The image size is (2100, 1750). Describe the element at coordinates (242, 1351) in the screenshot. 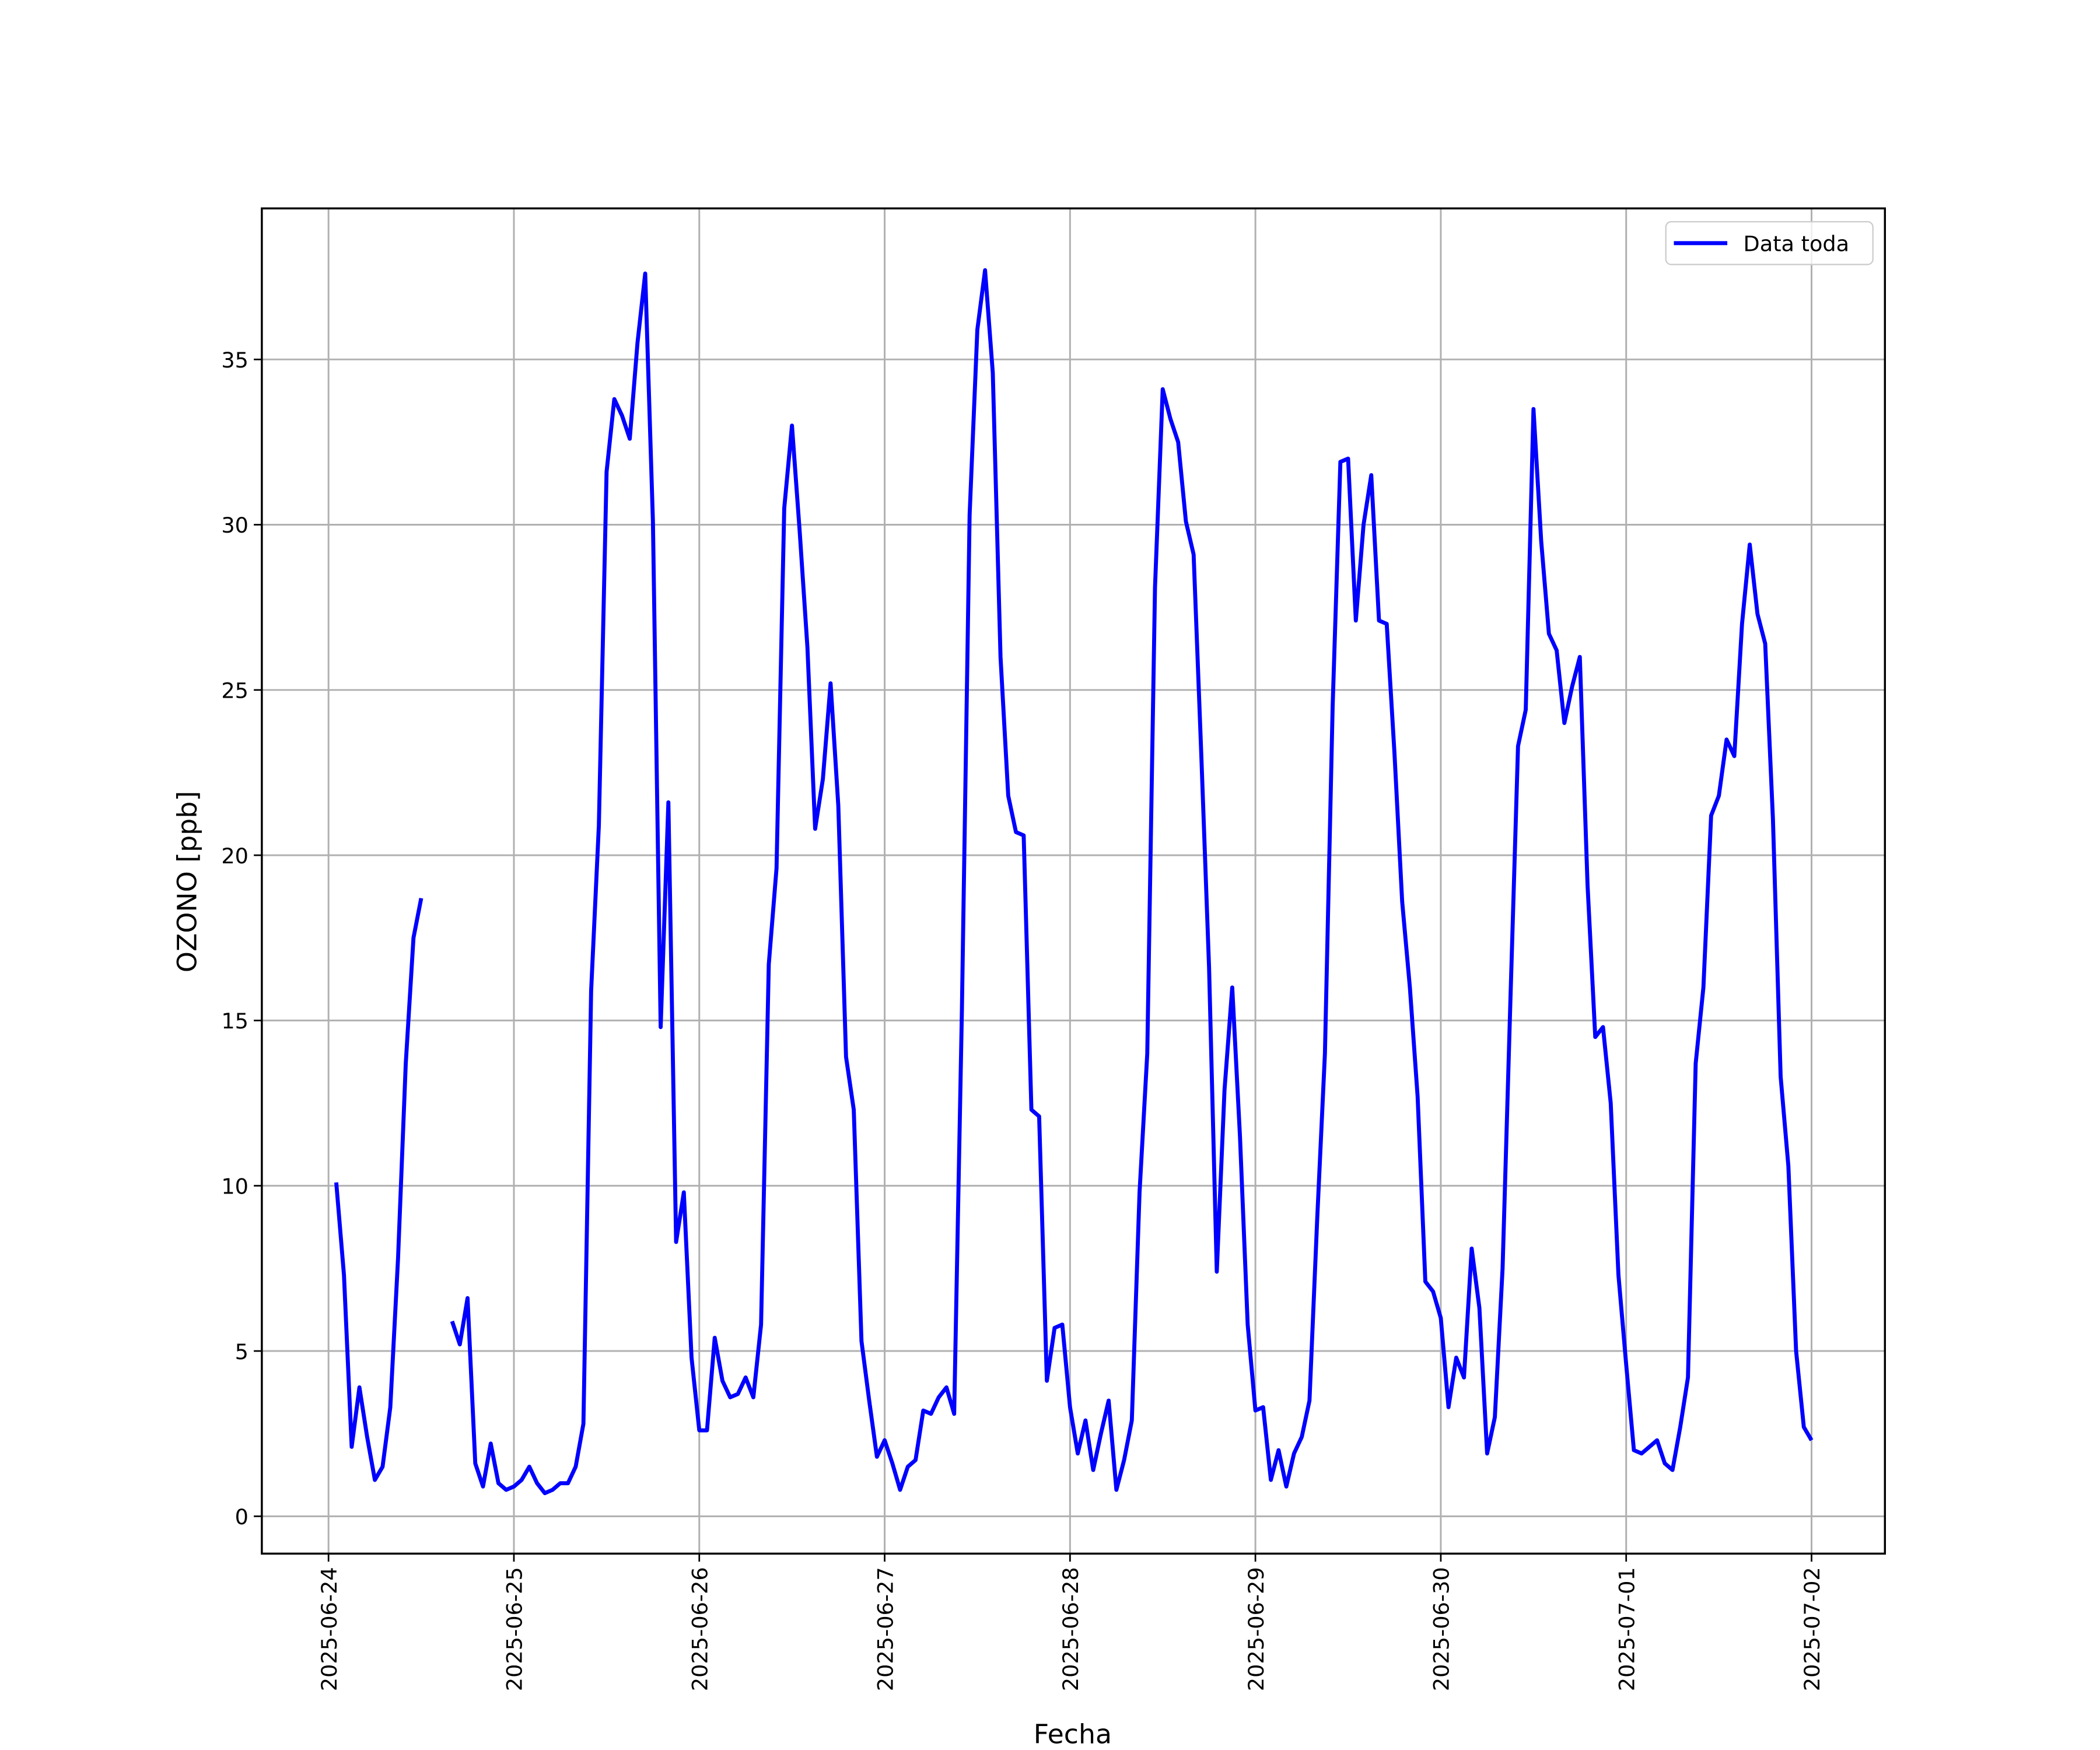

I see `y-tick-label: 5` at that location.